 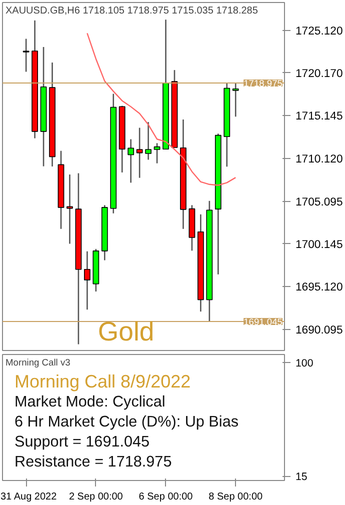 I want to click on y-tick-label: 1700.145, so click(x=319, y=244).